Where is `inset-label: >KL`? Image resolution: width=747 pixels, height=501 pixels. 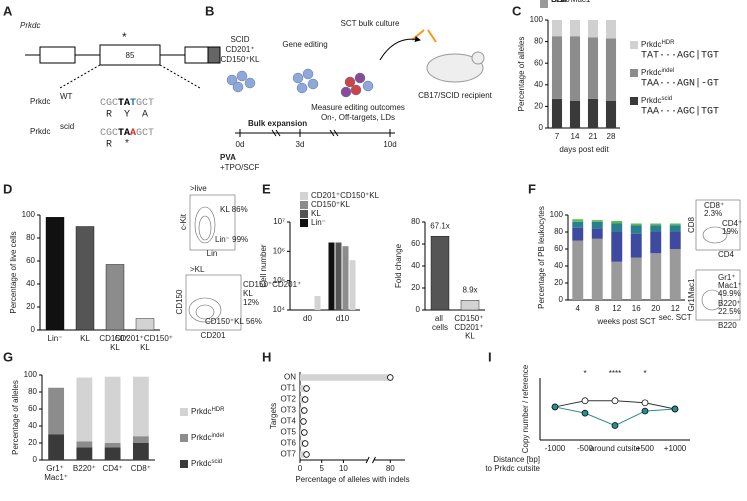
inset-label: >KL is located at coordinates (197, 269).